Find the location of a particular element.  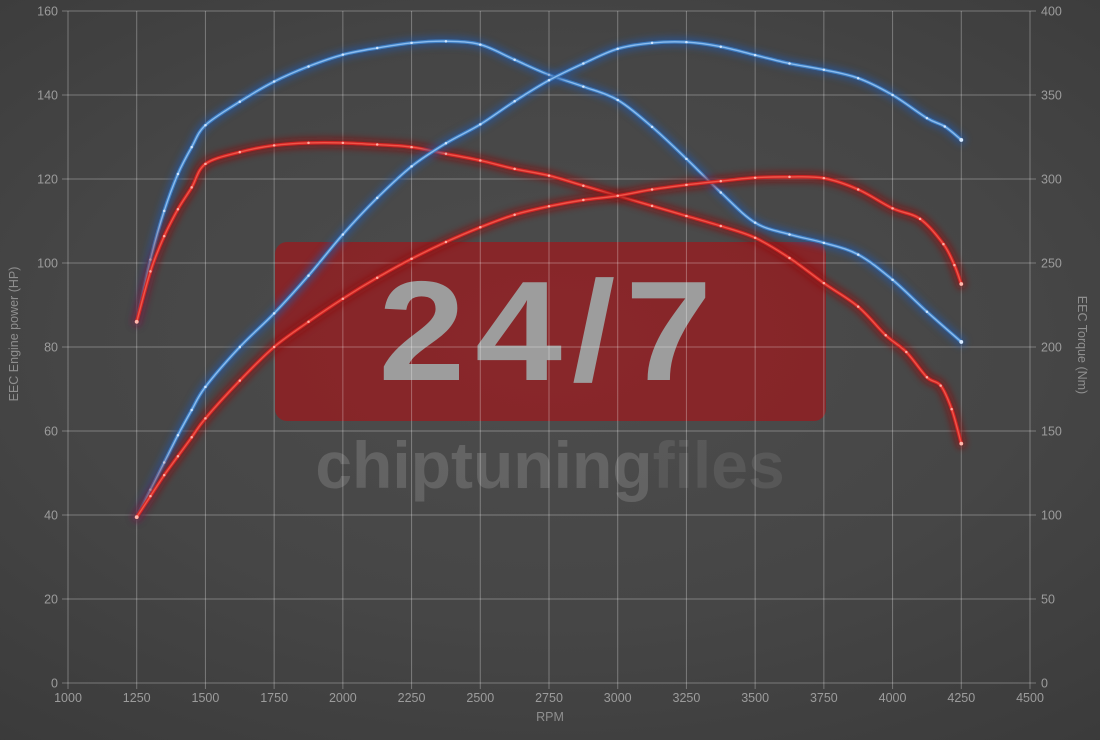

x-tick-label: 2250 is located at coordinates (412, 698).